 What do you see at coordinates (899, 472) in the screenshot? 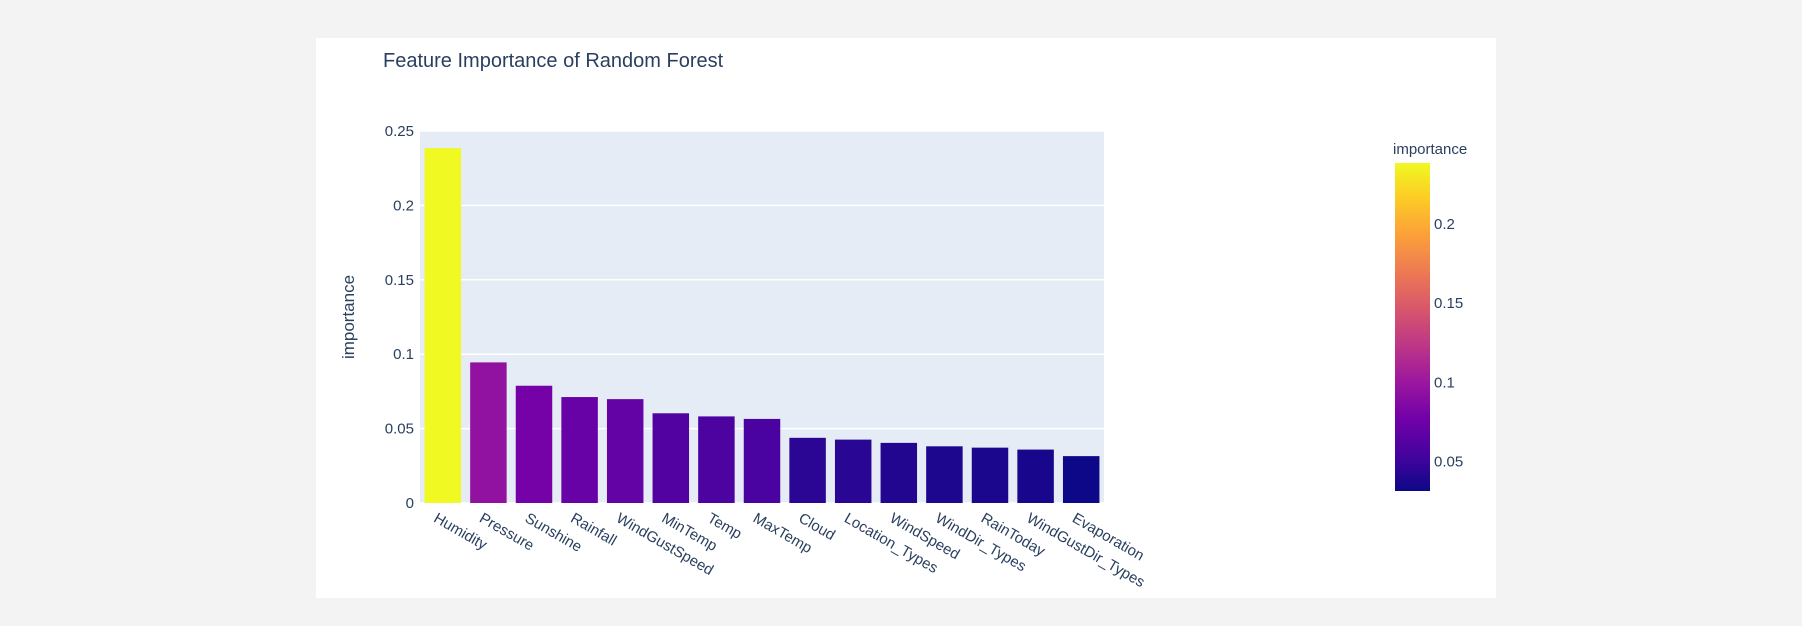
I see `bar-windspeed` at bounding box center [899, 472].